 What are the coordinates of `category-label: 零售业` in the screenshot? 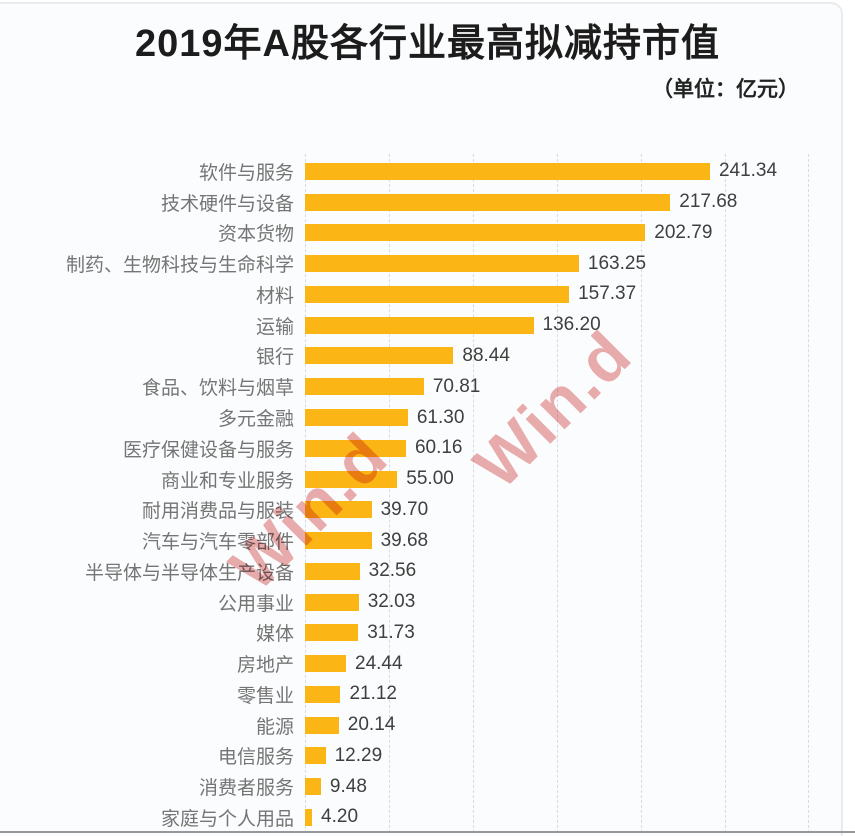 It's located at (265, 696).